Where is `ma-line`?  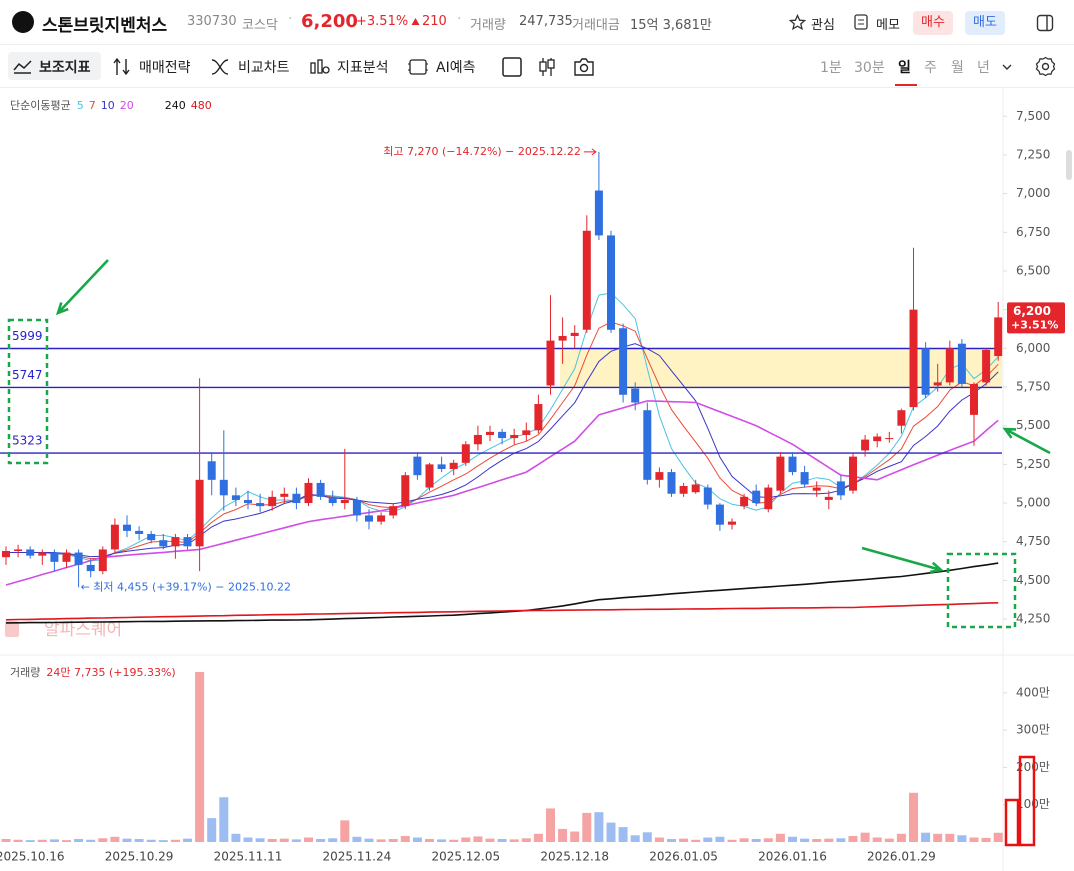 ma-line is located at coordinates (502, 593).